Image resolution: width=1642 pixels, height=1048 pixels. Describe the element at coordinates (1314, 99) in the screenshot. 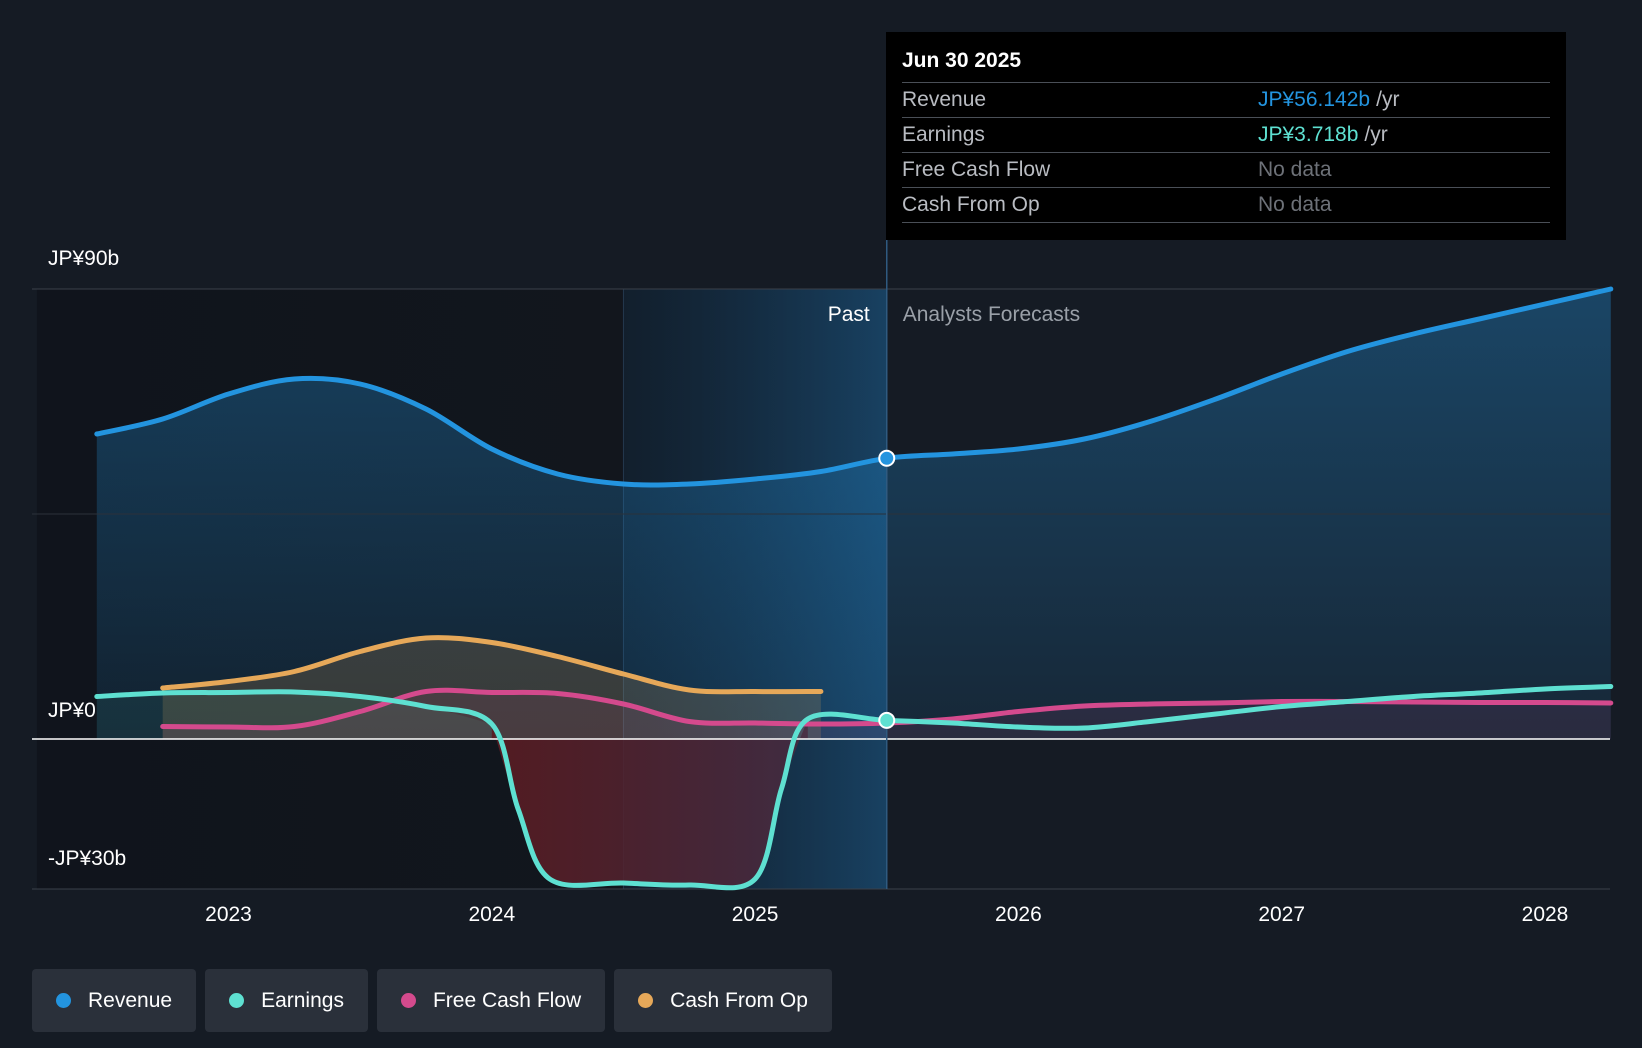

I see `tooltip-value-revenue: JP¥56.142b` at that location.